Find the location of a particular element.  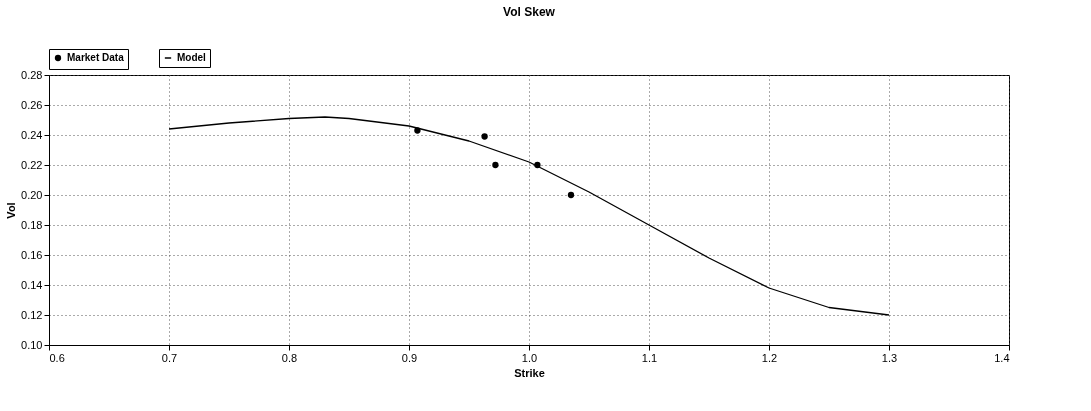

y-tick-label: 0.14 is located at coordinates (32, 284).